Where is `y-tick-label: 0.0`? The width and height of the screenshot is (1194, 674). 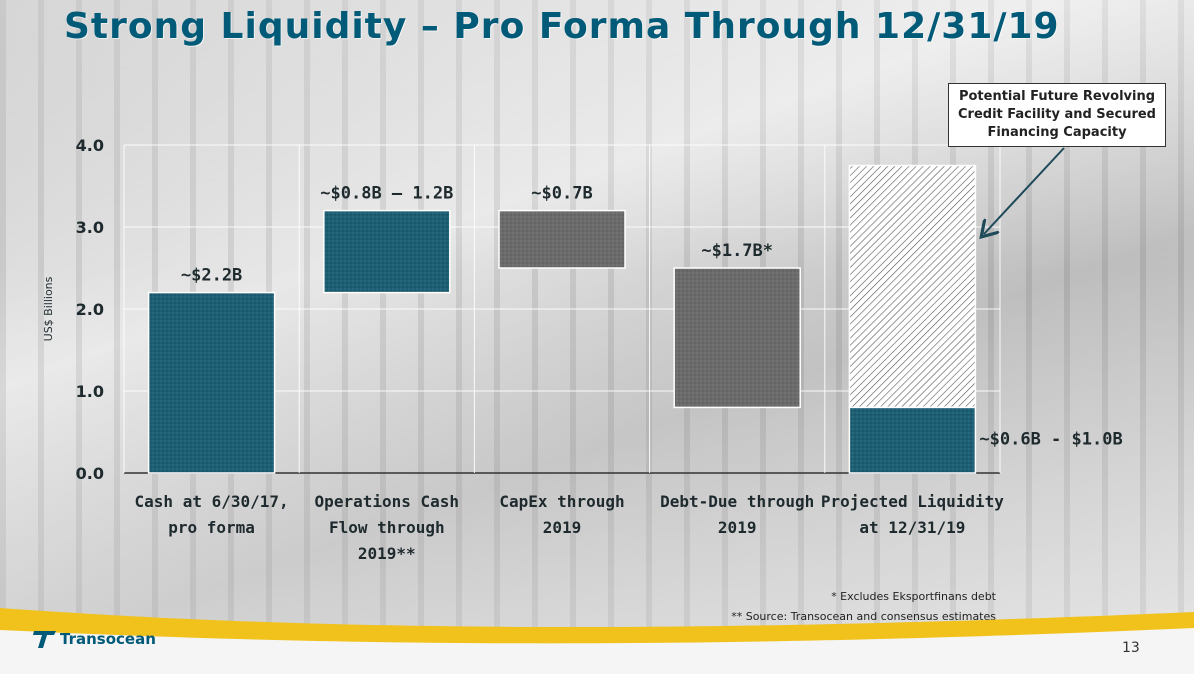 y-tick-label: 0.0 is located at coordinates (90, 473).